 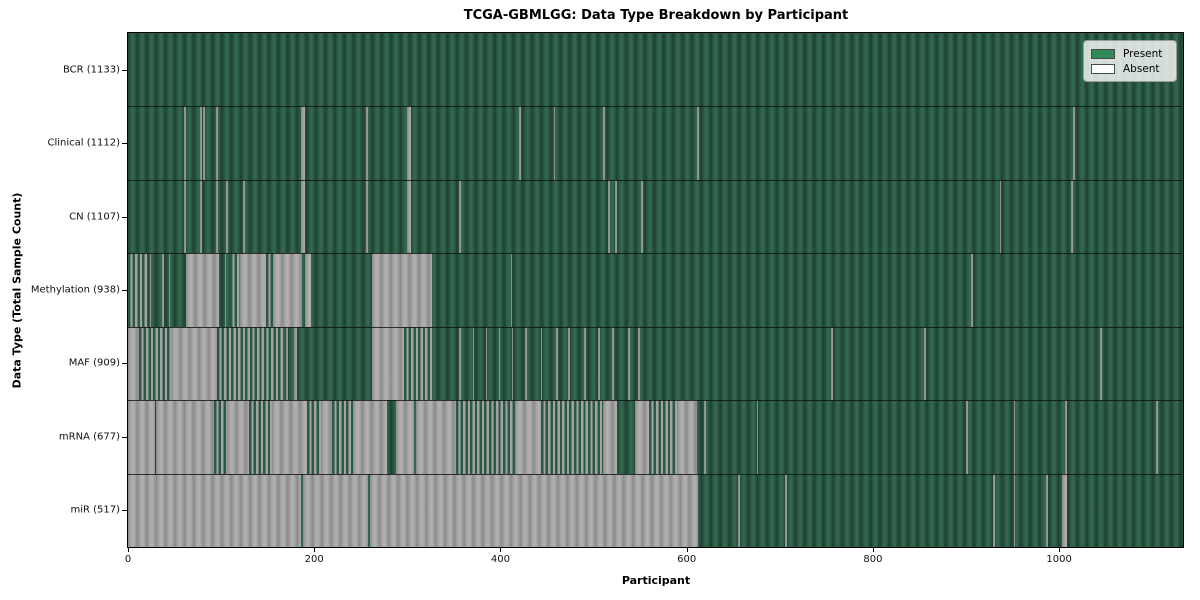 What do you see at coordinates (94, 363) in the screenshot?
I see `y-tick-label-maf: MAF (909)` at bounding box center [94, 363].